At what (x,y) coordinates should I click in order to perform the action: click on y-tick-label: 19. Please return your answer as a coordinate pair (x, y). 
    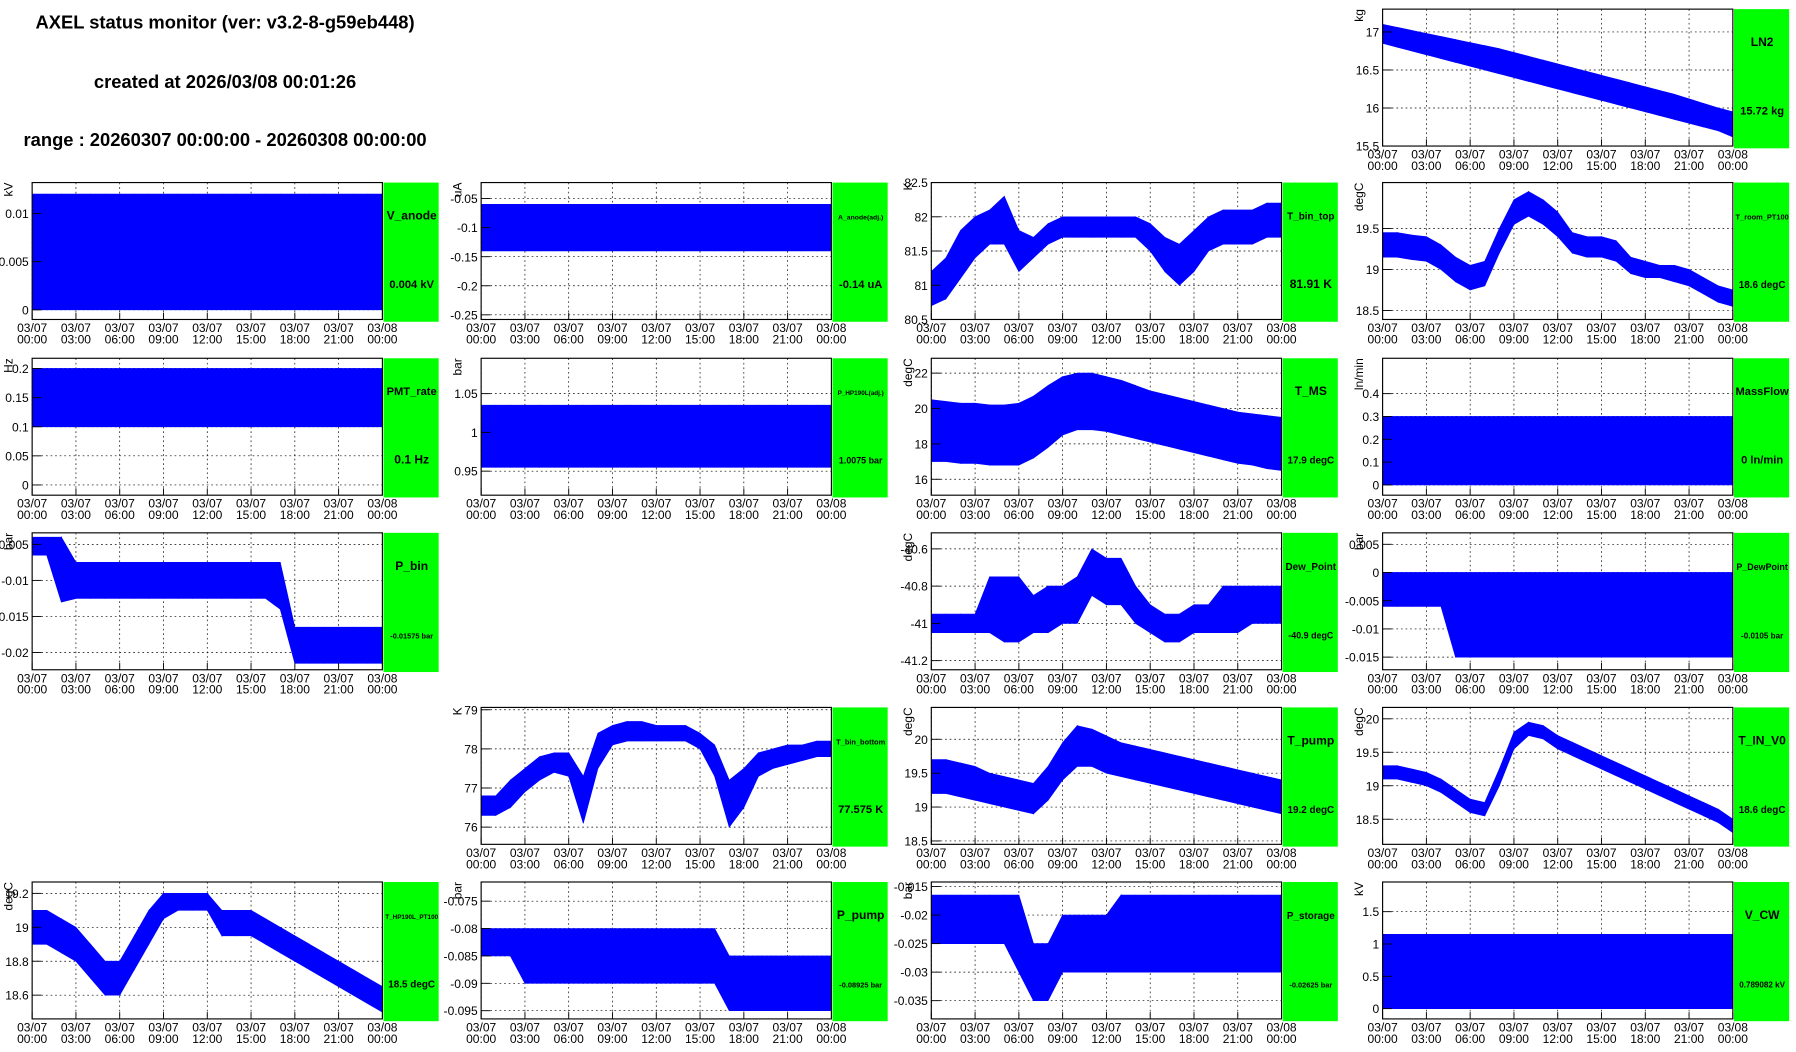
    Looking at the image, I should click on (921, 808).